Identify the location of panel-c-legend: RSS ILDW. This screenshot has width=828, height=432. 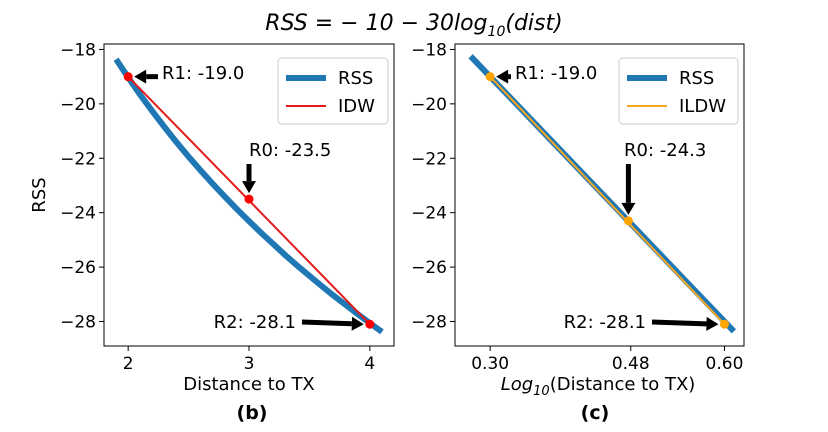
(678, 91).